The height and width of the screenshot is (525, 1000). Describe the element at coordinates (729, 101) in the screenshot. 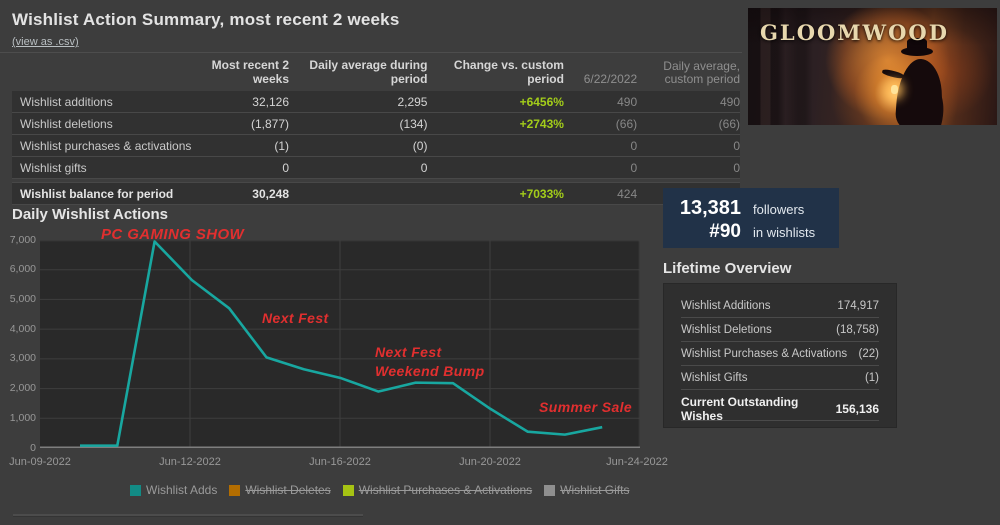

I see `cell-daily-avg-custom: 490` at that location.